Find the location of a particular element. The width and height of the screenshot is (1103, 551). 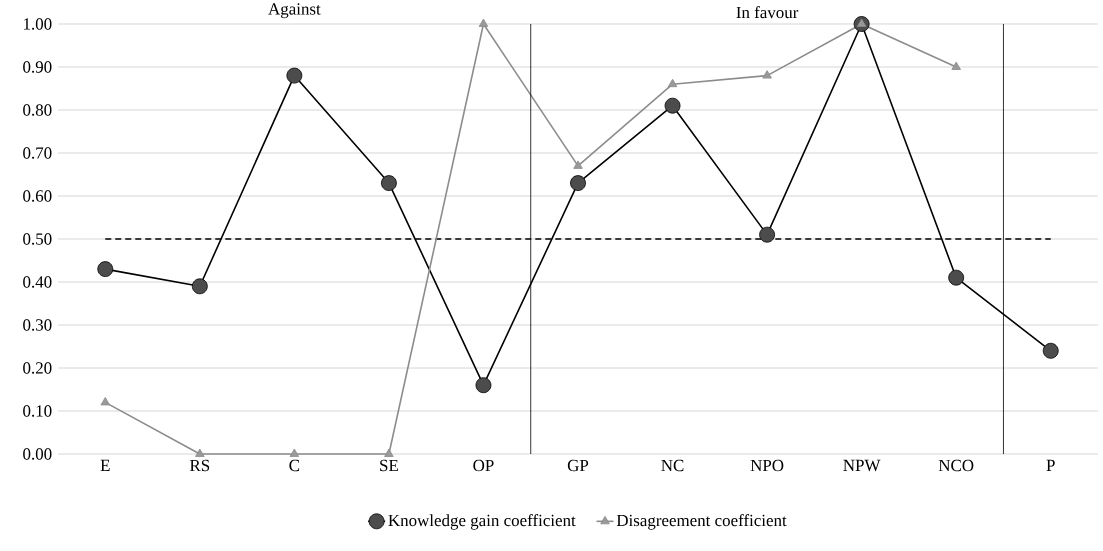

x-tick-label: NC is located at coordinates (672, 465).